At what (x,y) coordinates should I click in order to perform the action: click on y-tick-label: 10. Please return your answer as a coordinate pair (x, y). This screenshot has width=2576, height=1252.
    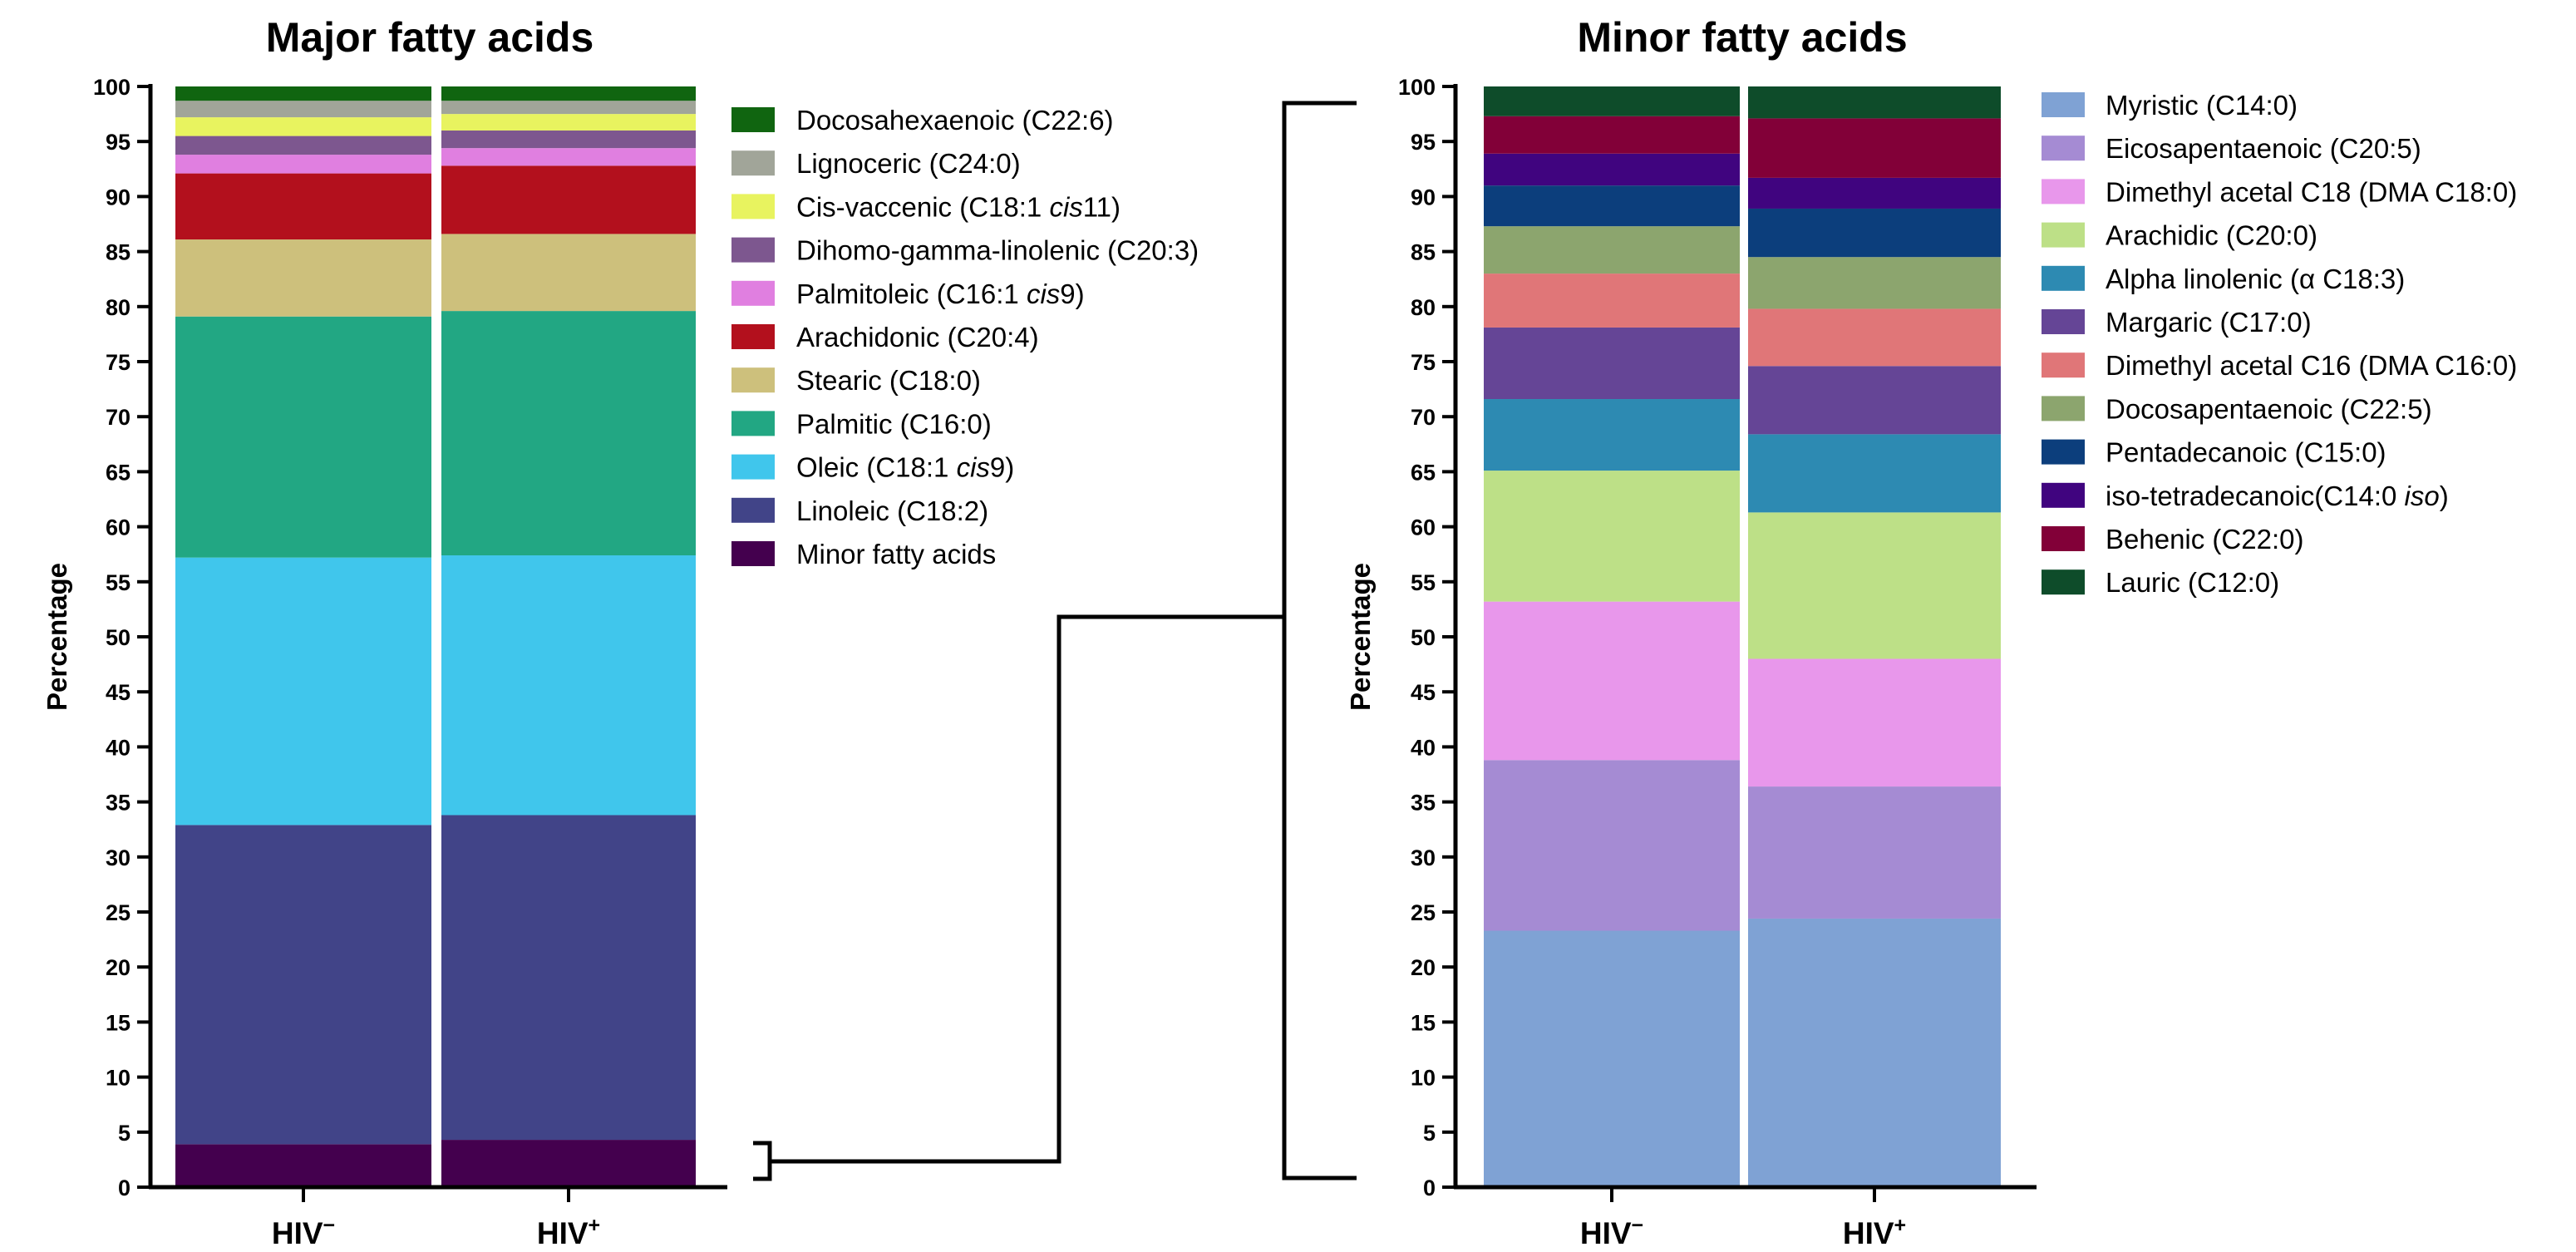
    Looking at the image, I should click on (118, 1078).